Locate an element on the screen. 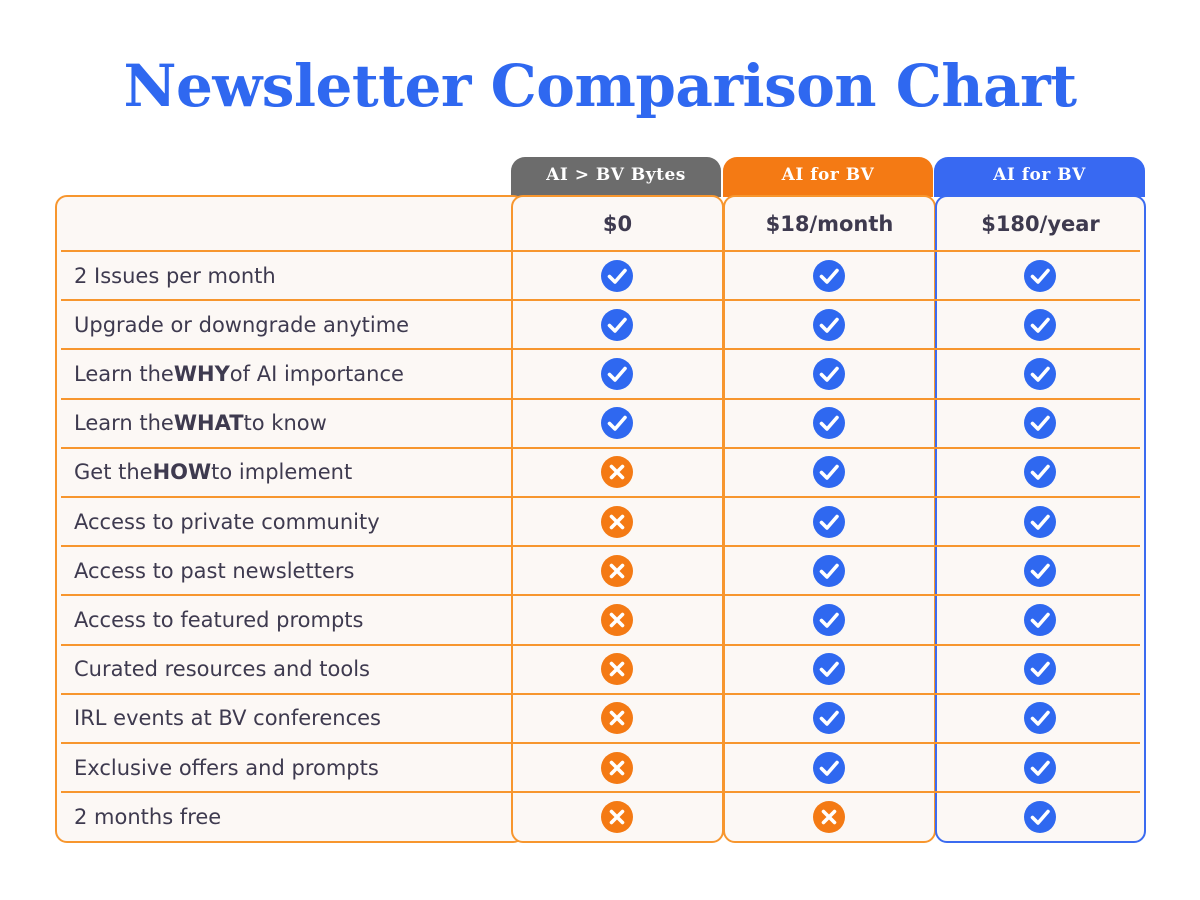 This screenshot has width=1200, height=900. feature-label: Get the HOW to implement is located at coordinates (292, 472).